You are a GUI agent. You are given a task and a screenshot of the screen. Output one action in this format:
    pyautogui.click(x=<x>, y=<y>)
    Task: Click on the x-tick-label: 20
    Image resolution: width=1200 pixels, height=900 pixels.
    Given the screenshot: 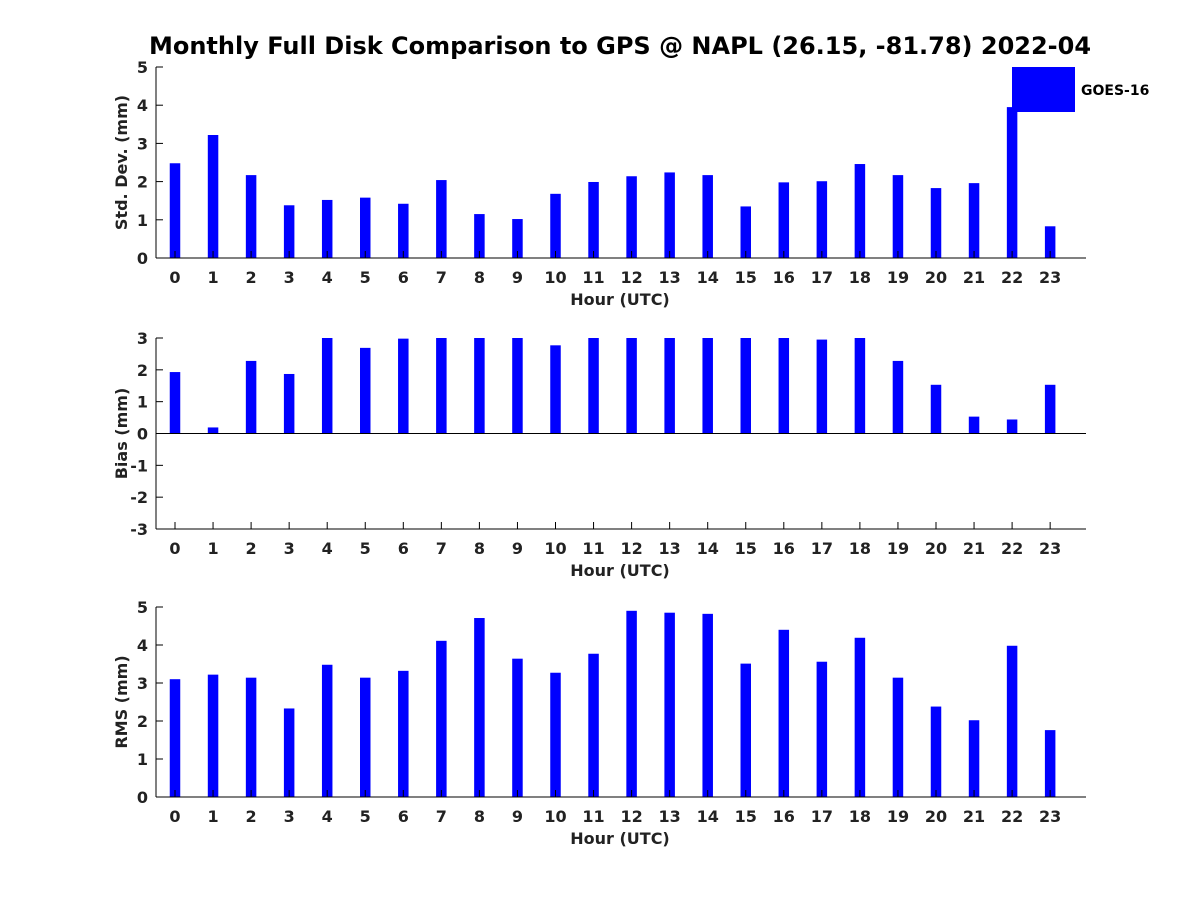 What is the action you would take?
    pyautogui.click(x=936, y=816)
    